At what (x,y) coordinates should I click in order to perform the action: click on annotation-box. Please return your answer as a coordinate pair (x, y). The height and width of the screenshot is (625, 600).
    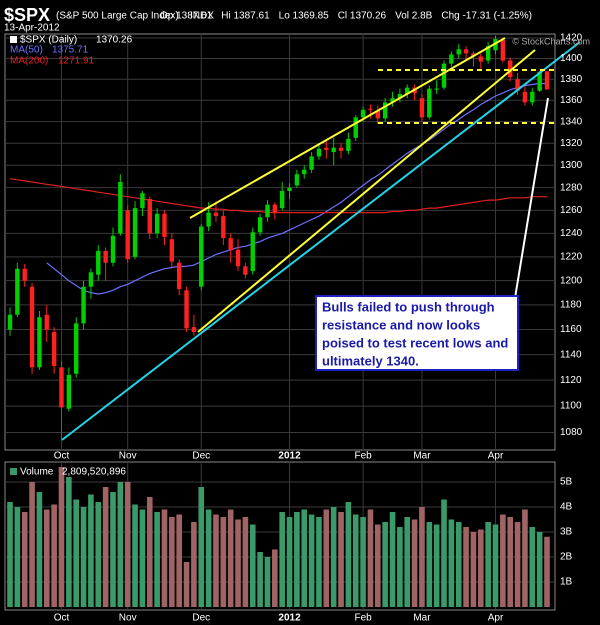
    Looking at the image, I should click on (417, 333).